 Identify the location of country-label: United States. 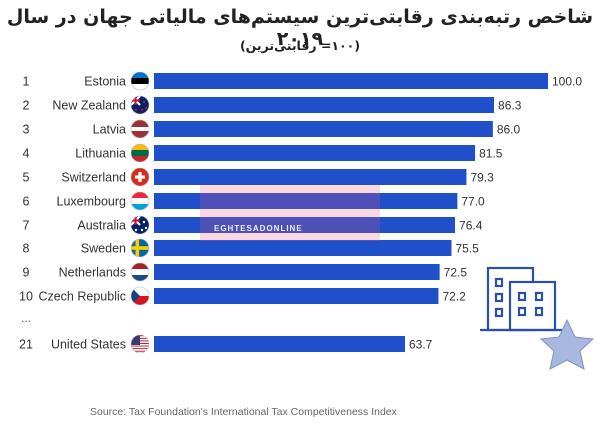
(88, 345).